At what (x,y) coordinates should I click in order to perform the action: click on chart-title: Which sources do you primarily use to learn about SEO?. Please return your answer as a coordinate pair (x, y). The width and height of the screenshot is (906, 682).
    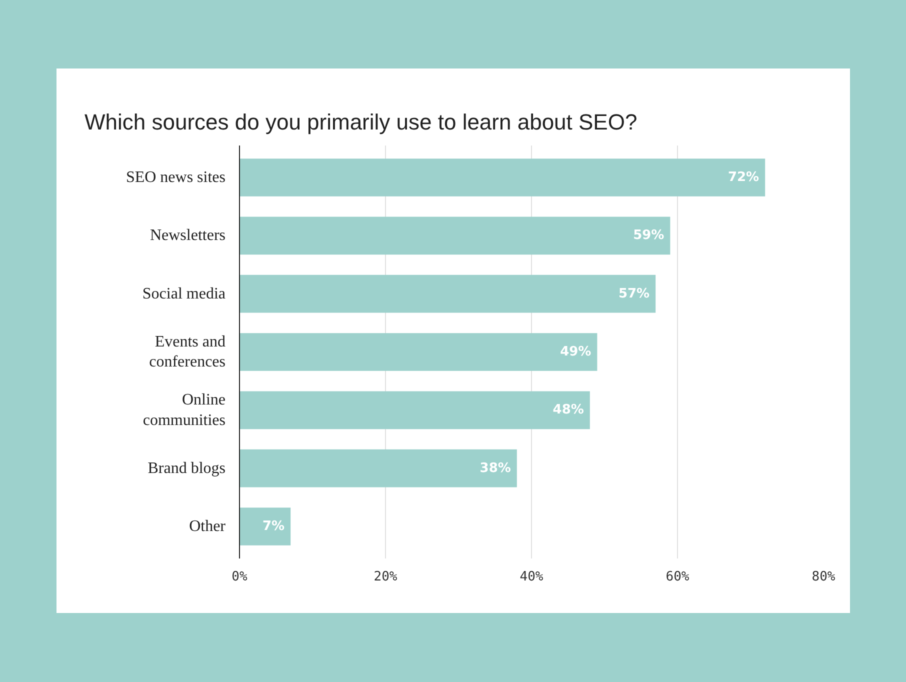
    Looking at the image, I should click on (361, 122).